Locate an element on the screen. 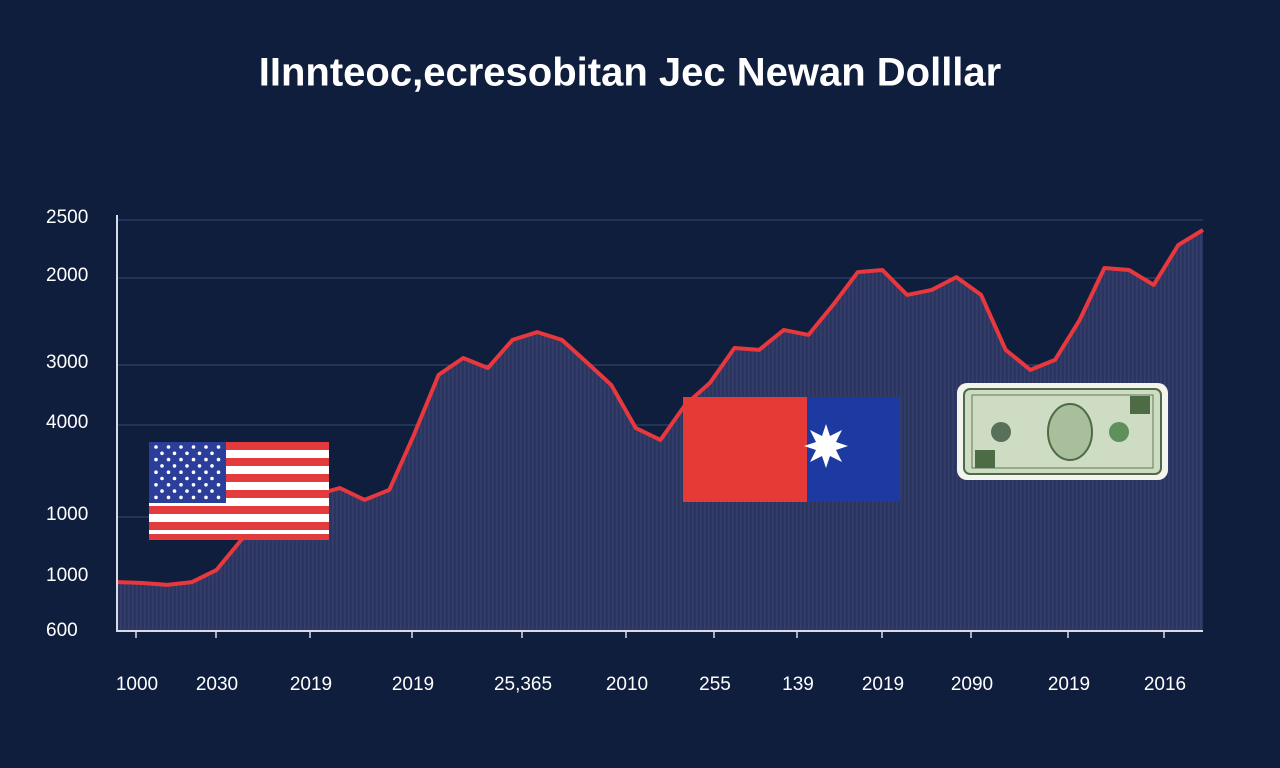  x-tick-label: 2030 is located at coordinates (217, 684).